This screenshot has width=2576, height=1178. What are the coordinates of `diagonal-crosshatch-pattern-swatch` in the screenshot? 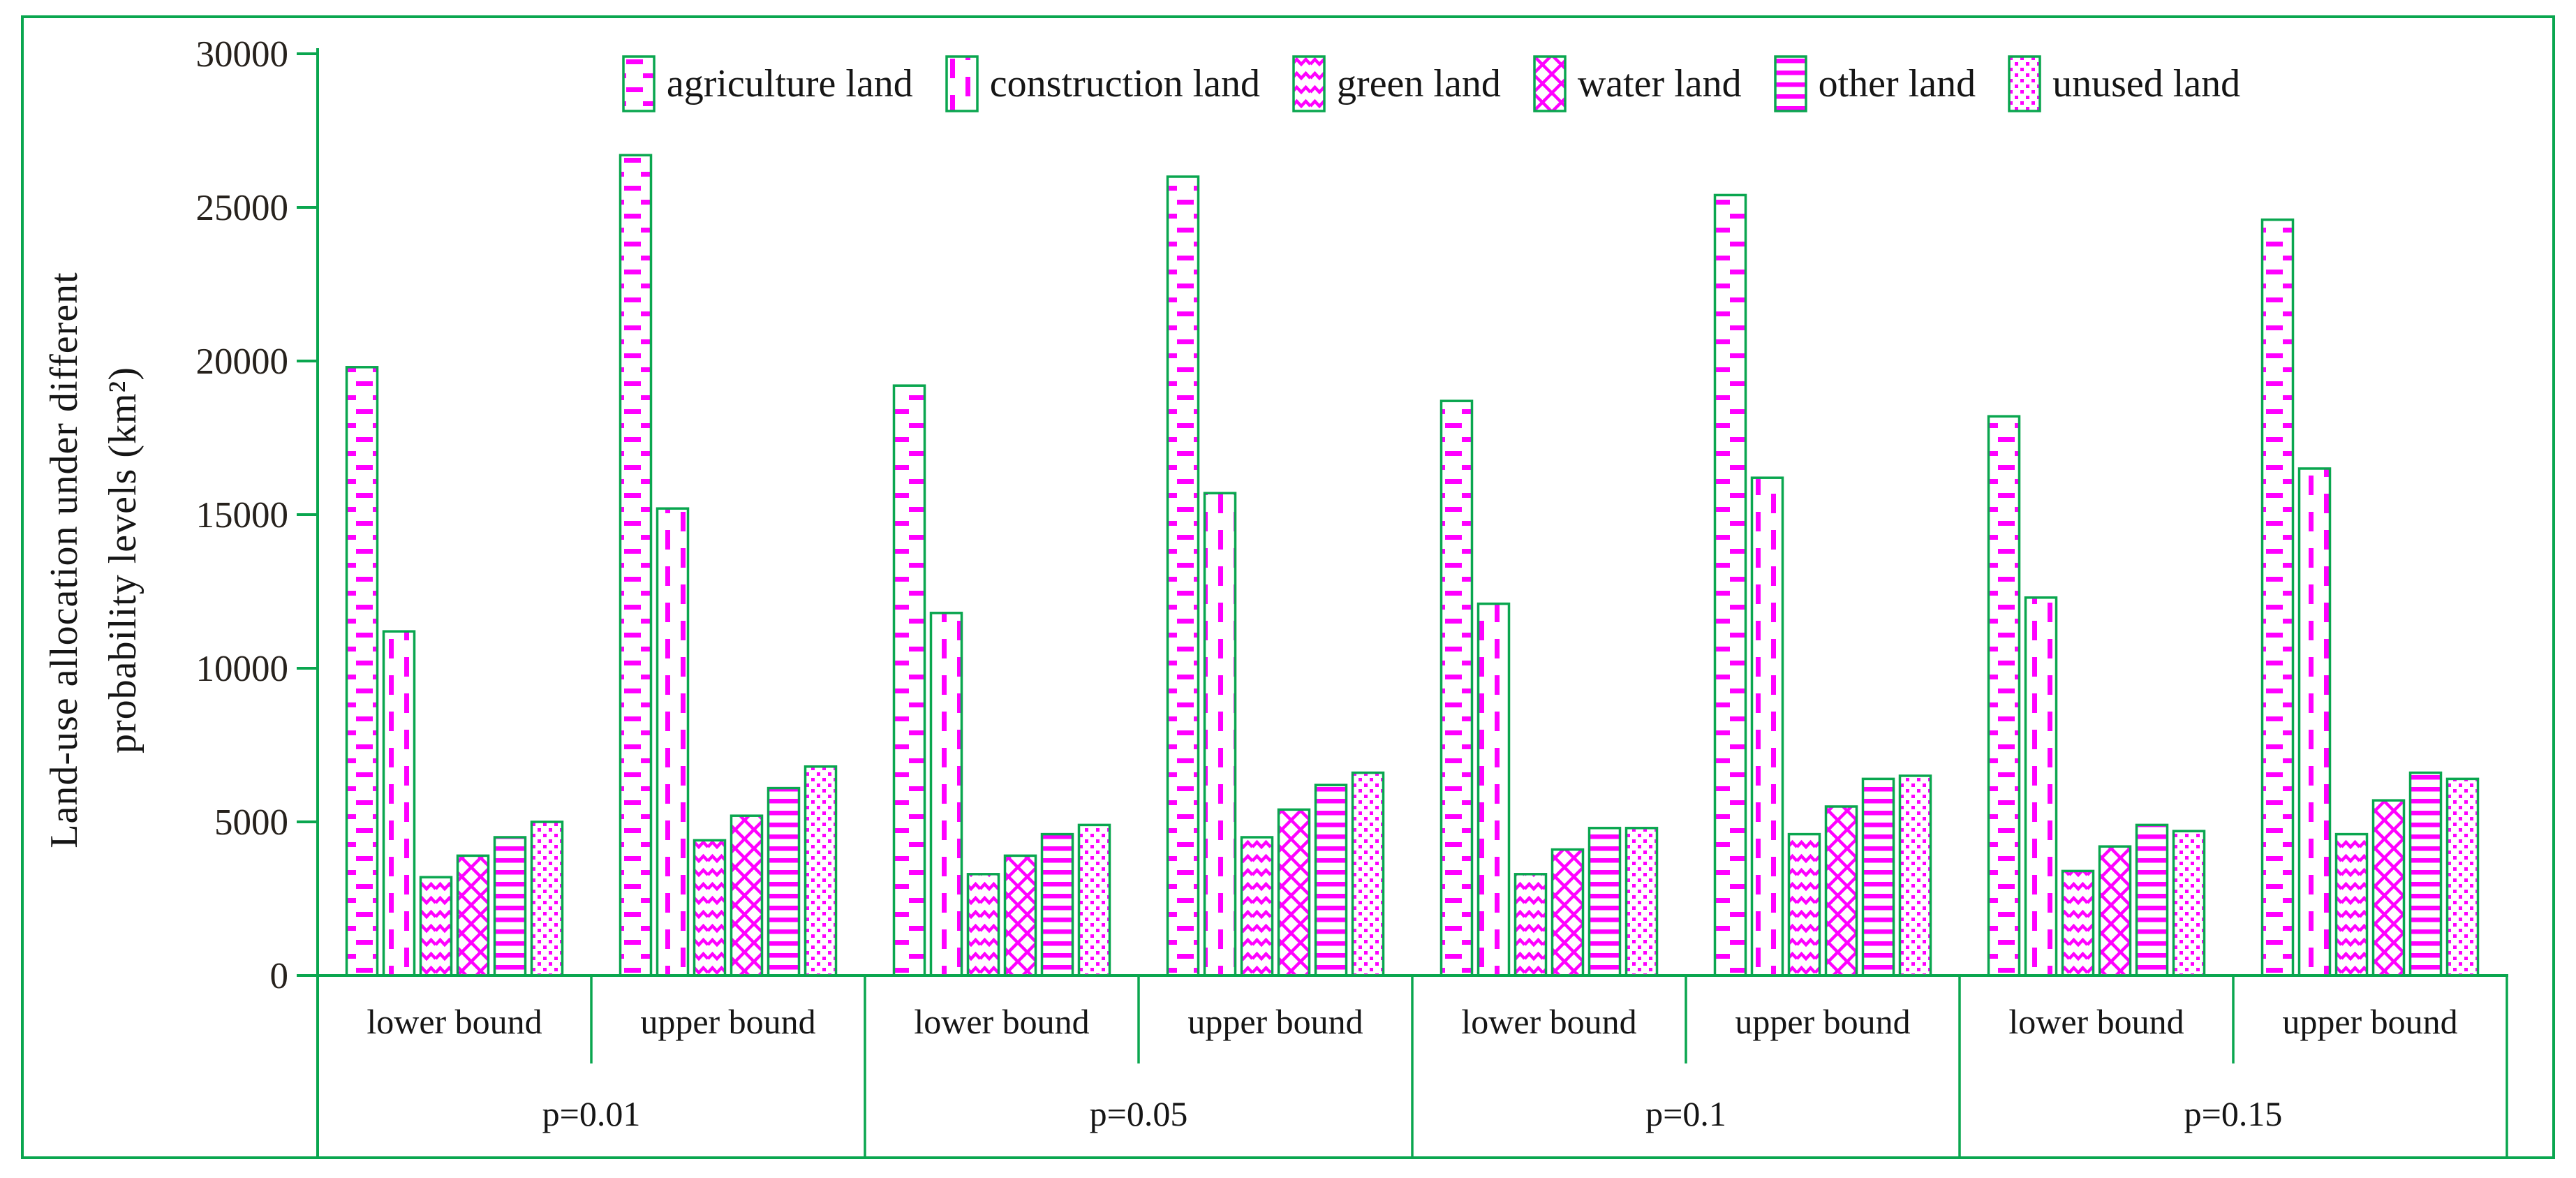 It's located at (1550, 83).